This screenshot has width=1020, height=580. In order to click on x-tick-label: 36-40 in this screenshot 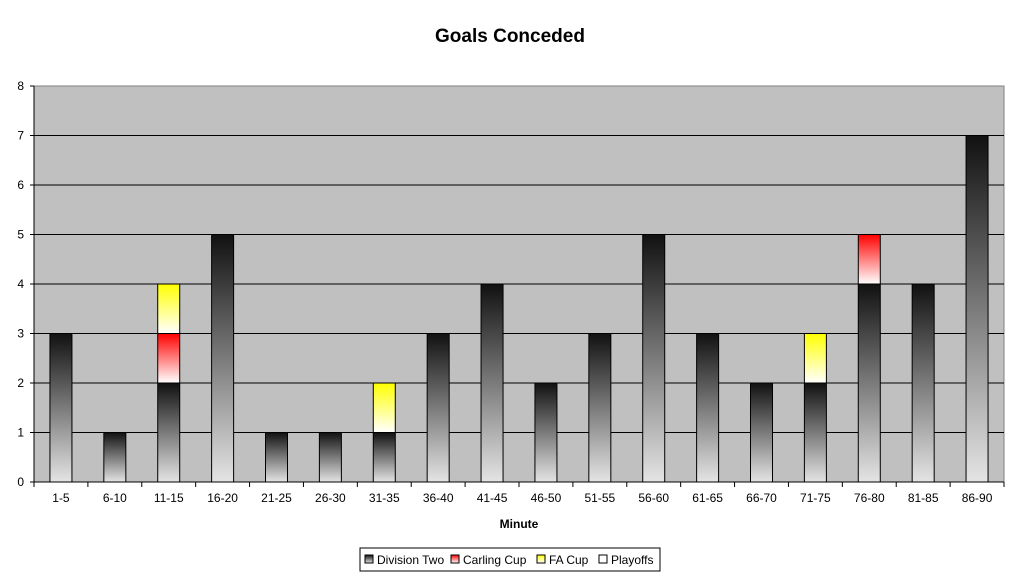, I will do `click(438, 498)`.